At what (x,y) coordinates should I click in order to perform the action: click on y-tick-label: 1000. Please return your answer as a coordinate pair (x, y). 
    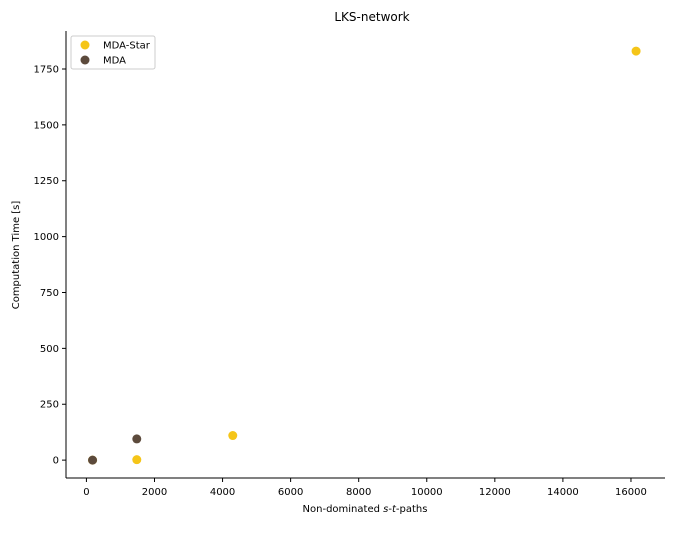
    Looking at the image, I should click on (46, 237).